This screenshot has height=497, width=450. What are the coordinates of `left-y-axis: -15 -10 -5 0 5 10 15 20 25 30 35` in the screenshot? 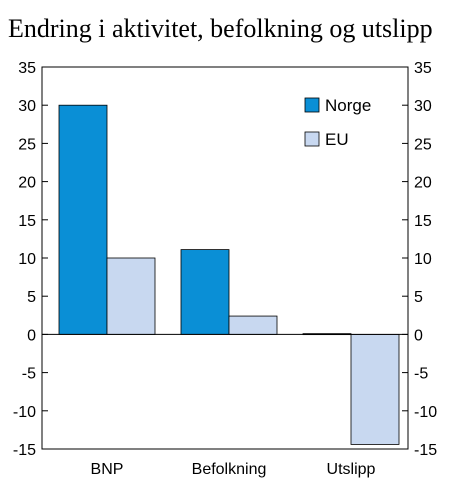 It's located at (30, 259).